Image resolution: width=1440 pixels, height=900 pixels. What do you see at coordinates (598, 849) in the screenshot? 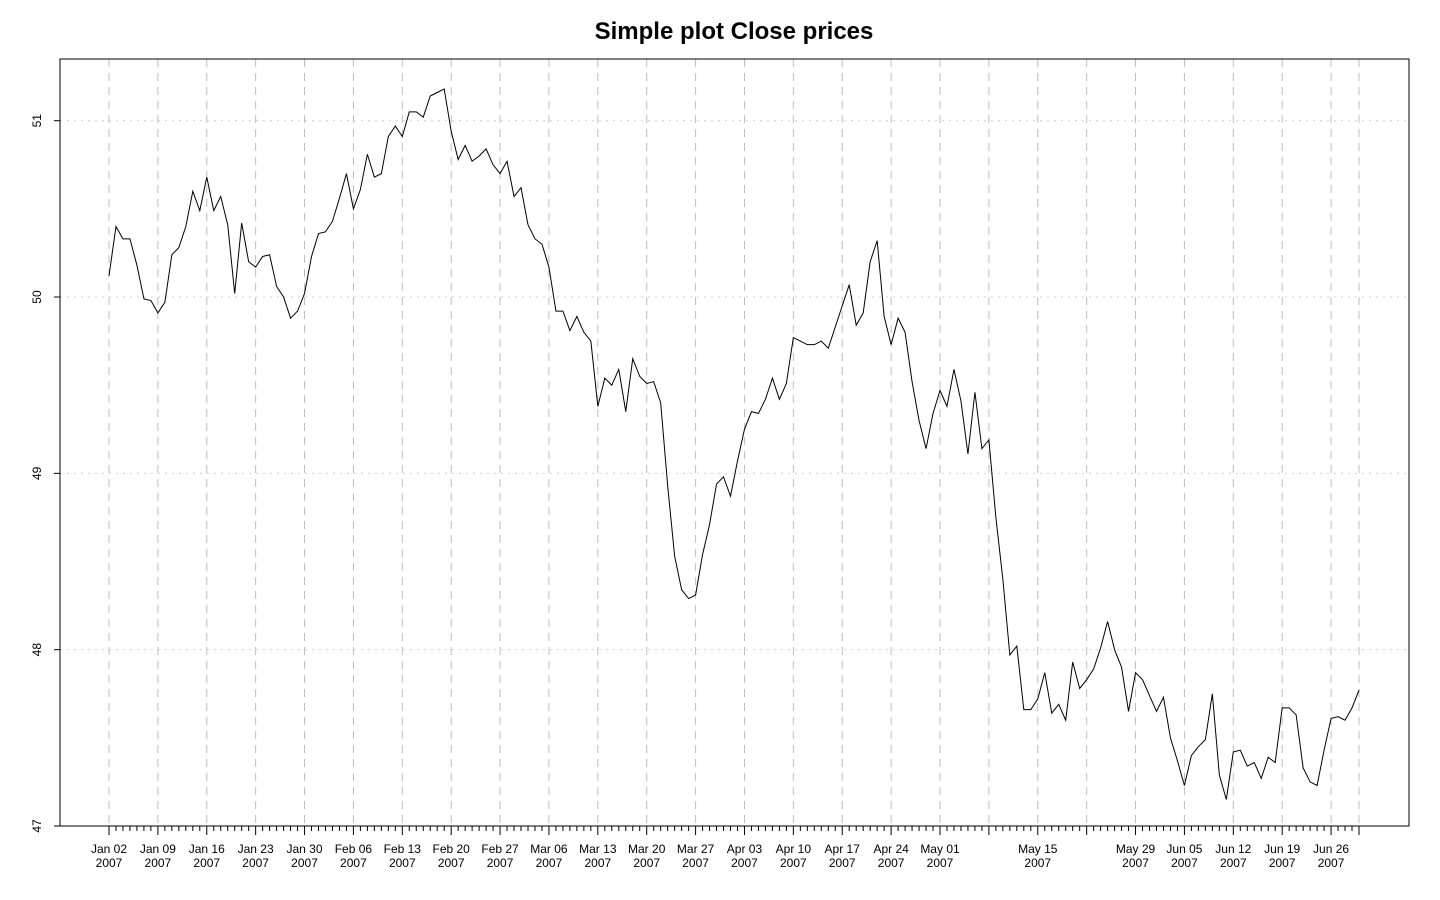
I see `x-tick-label: Mar 13` at bounding box center [598, 849].